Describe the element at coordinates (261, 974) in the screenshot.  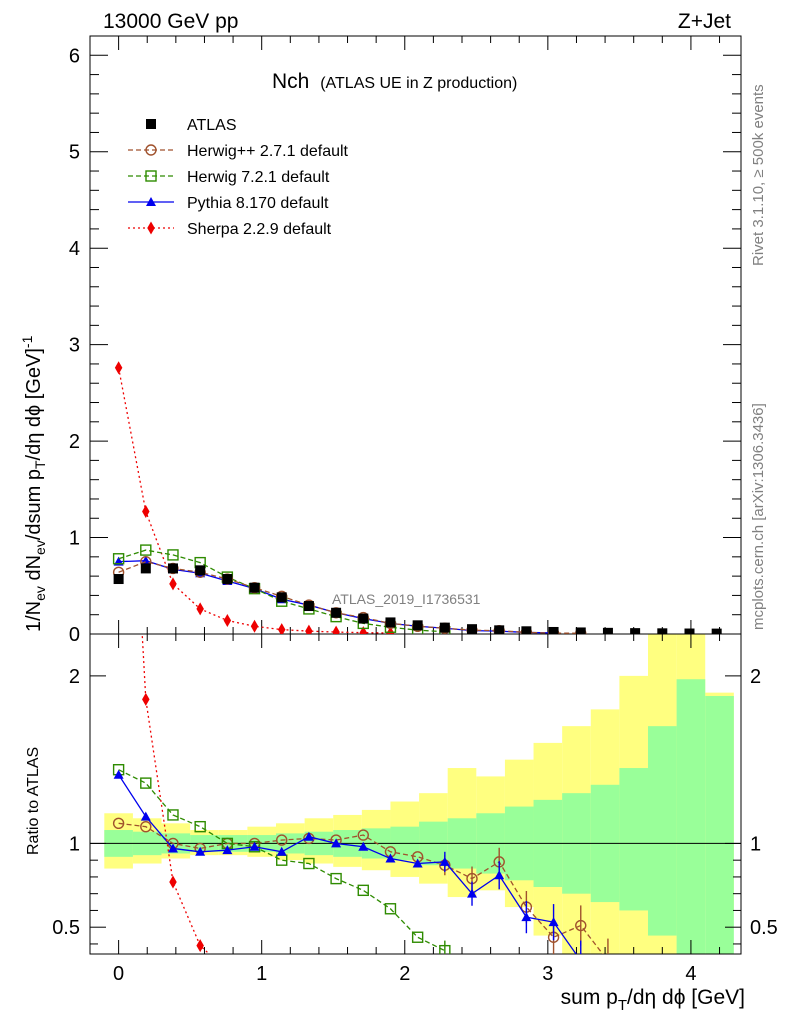
I see `x-tick-label: 1` at that location.